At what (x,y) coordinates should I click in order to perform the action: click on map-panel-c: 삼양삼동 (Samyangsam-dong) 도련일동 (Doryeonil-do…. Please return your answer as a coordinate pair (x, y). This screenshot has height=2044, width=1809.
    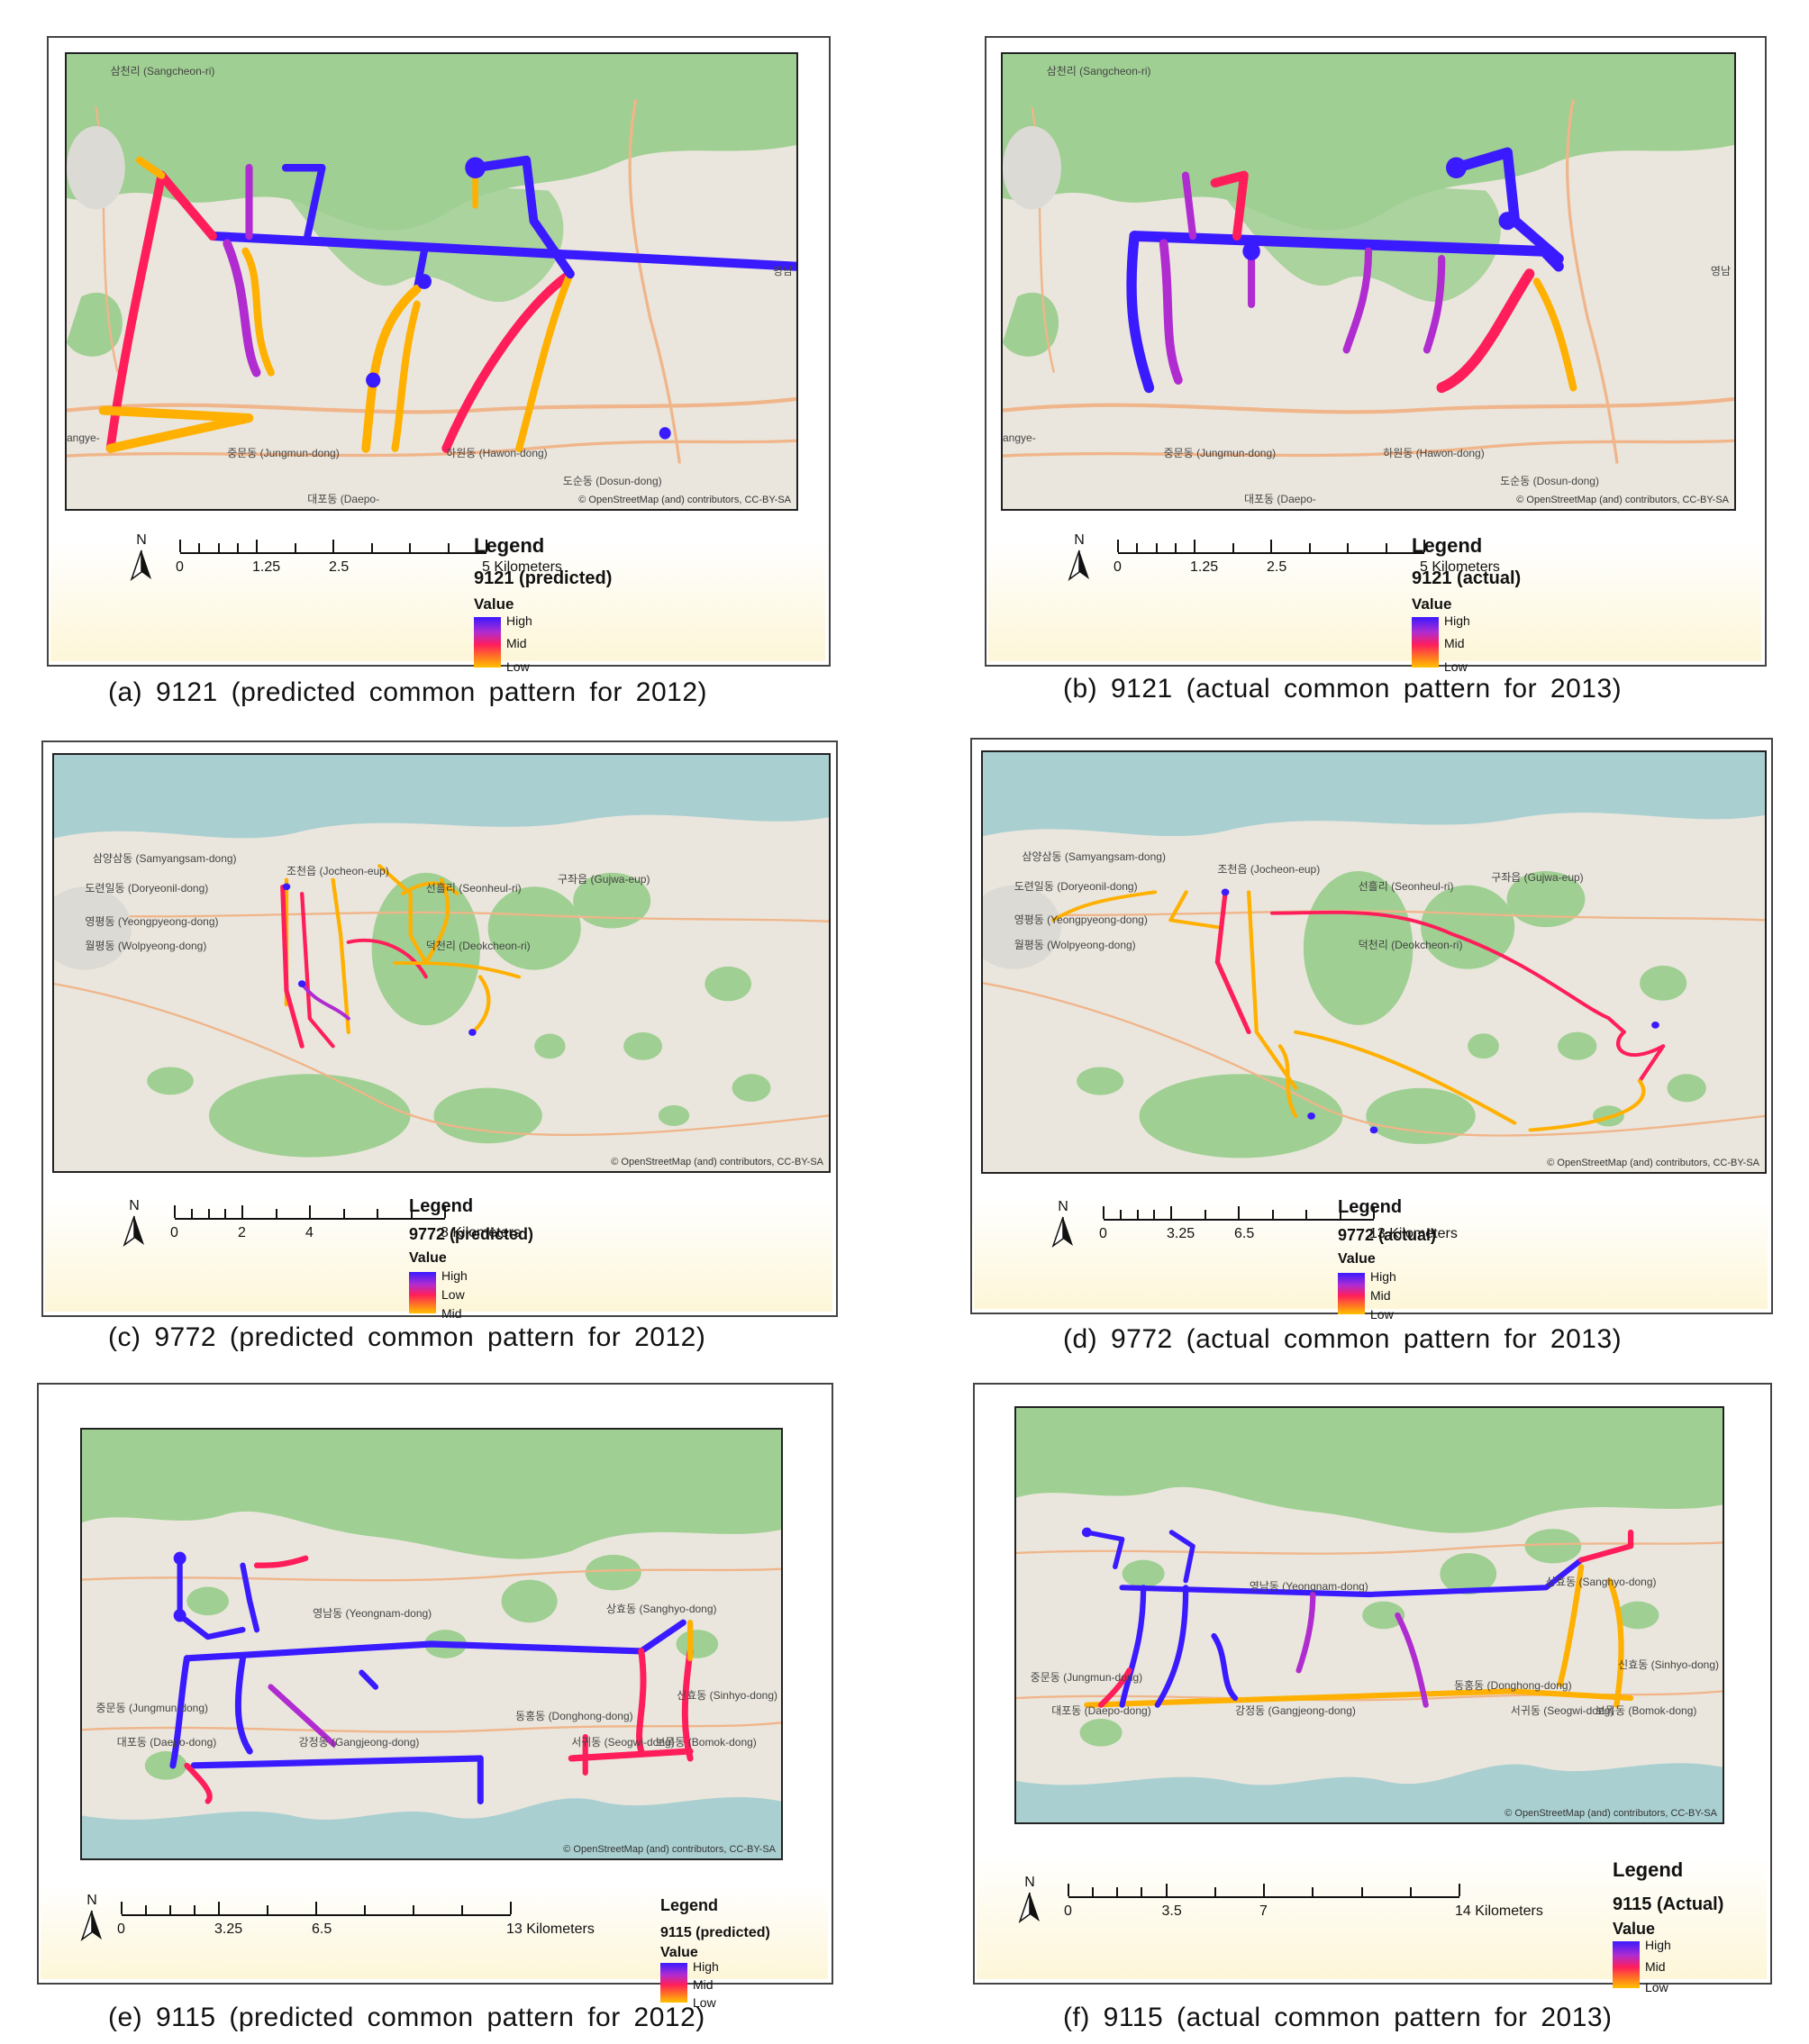
    Looking at the image, I should click on (439, 1030).